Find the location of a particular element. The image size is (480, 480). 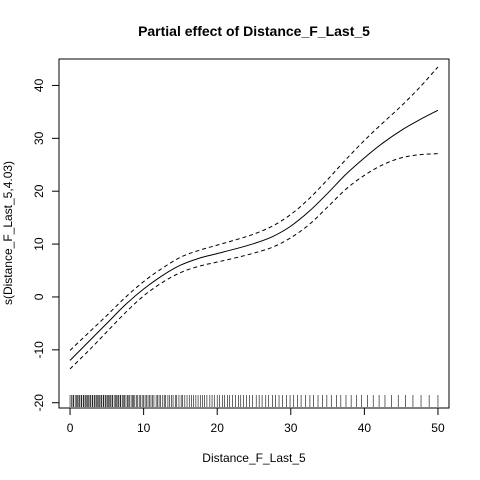

x-tick-label: 20 is located at coordinates (218, 428).